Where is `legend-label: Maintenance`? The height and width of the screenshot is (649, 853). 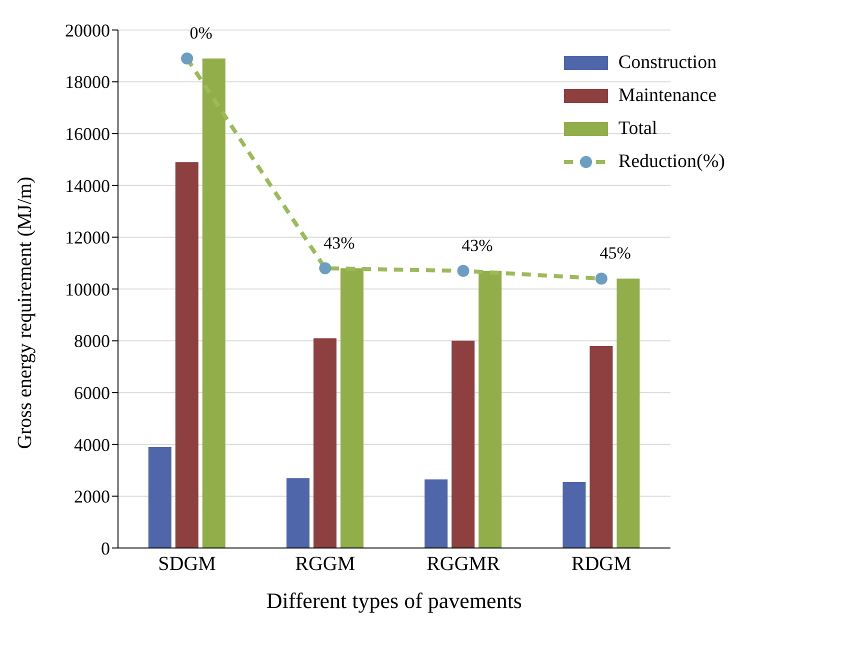 legend-label: Maintenance is located at coordinates (667, 95).